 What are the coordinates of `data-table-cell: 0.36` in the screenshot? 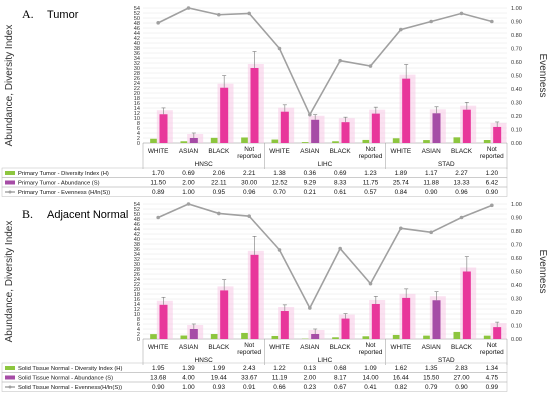 It's located at (310, 173).